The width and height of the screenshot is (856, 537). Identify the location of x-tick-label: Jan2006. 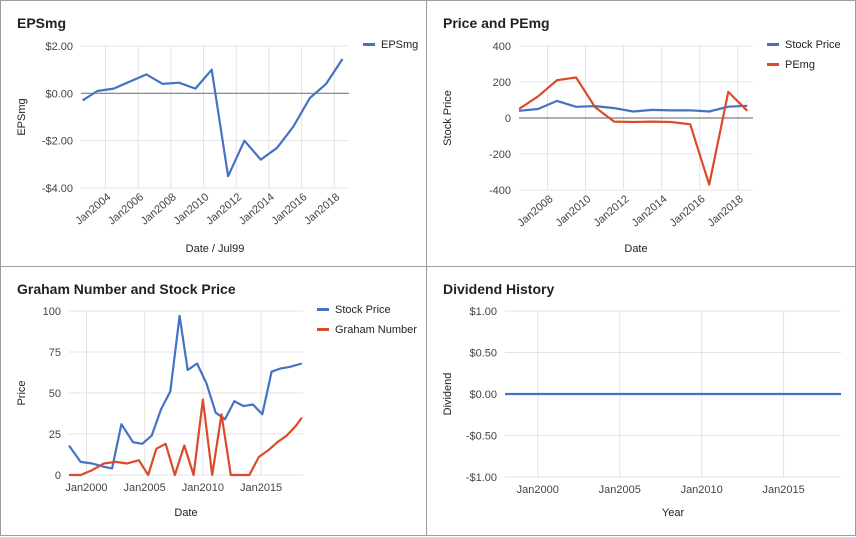
(126, 209).